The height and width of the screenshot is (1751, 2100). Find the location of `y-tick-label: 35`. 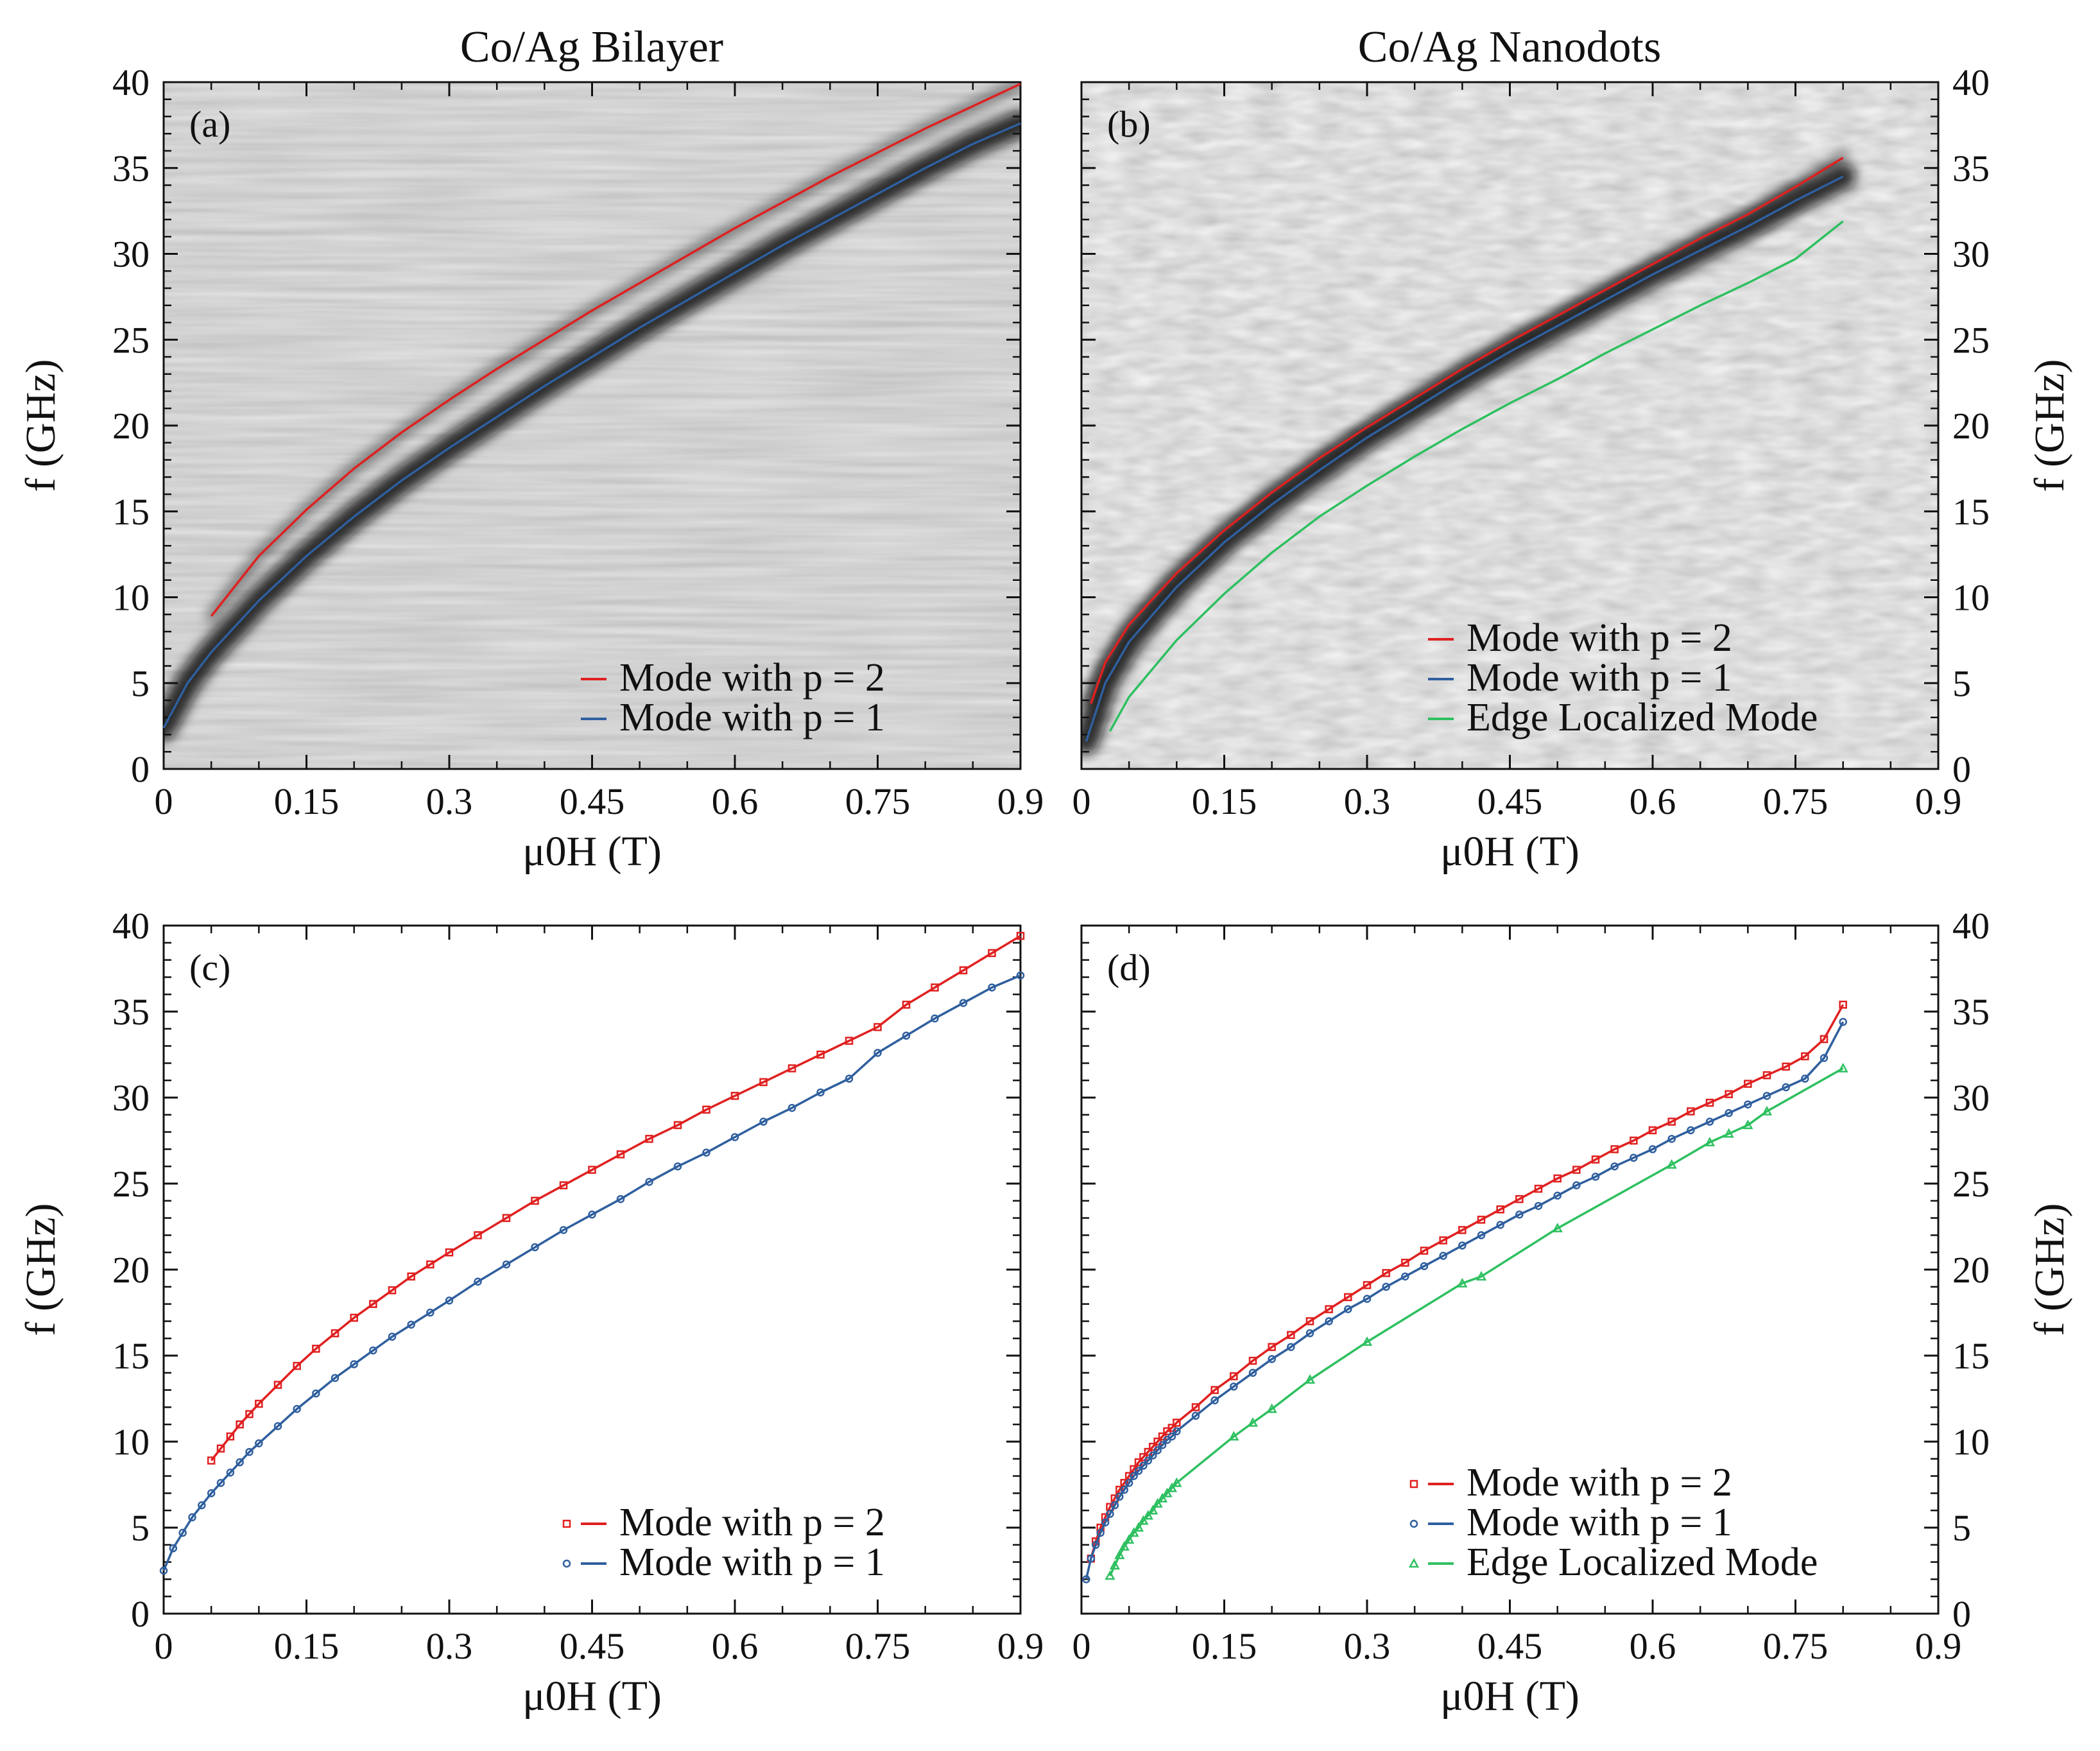

y-tick-label: 35 is located at coordinates (131, 1012).